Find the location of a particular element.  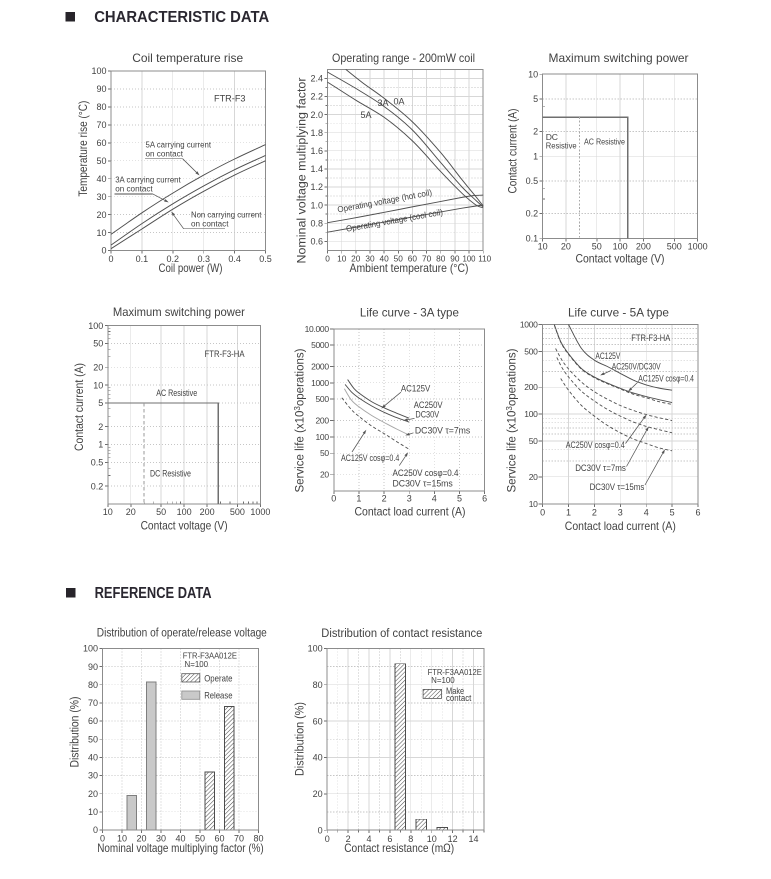

svg-text: DC30V τ=15ms is located at coordinates (617, 487).